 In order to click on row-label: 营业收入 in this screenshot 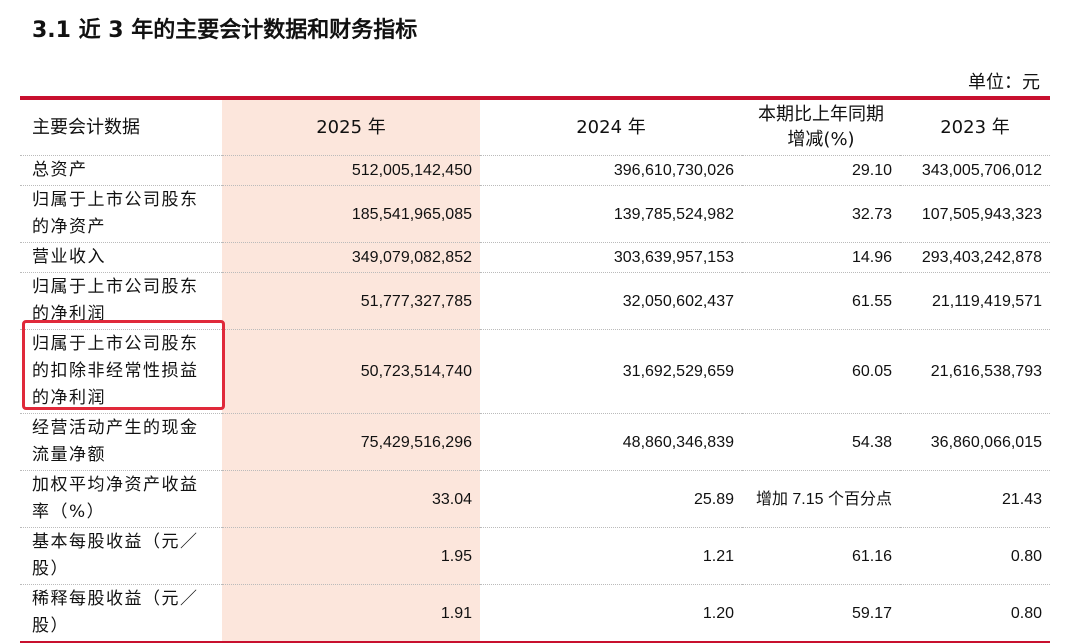, I will do `click(121, 257)`.